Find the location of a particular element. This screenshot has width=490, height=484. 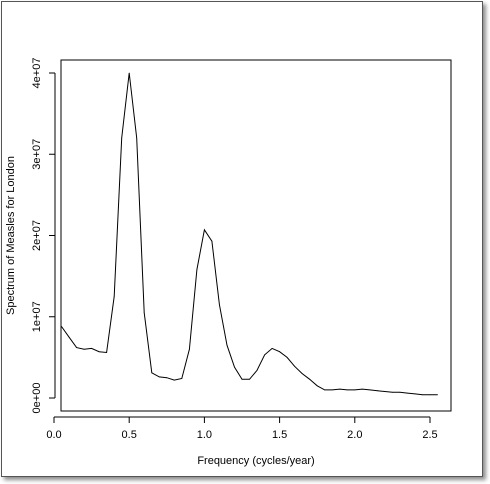

x-tick-label: 0.5 is located at coordinates (129, 435).